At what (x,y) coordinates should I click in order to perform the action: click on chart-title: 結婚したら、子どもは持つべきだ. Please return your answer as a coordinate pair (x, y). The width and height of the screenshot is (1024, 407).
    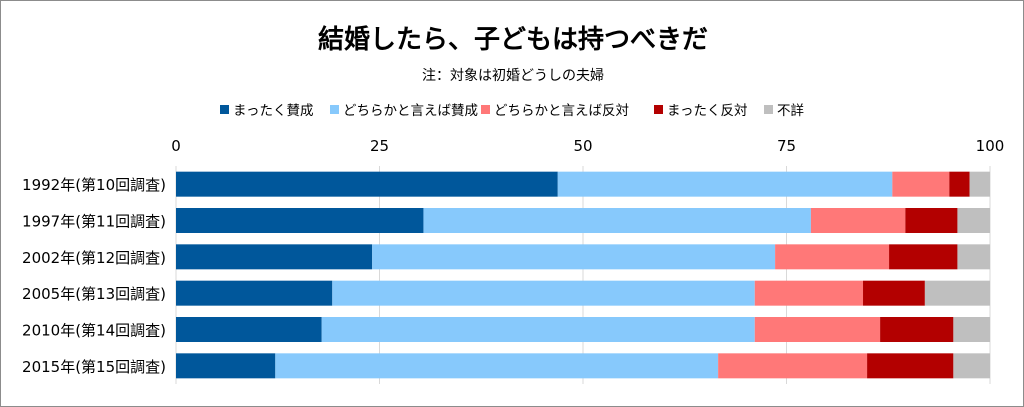
    Looking at the image, I should click on (512, 40).